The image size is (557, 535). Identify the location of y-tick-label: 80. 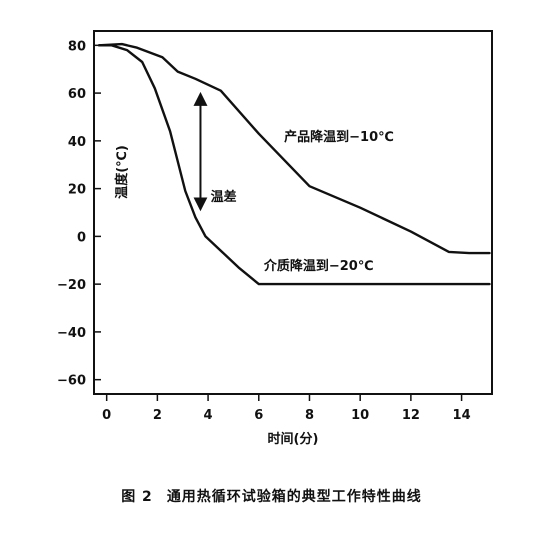
(77, 46).